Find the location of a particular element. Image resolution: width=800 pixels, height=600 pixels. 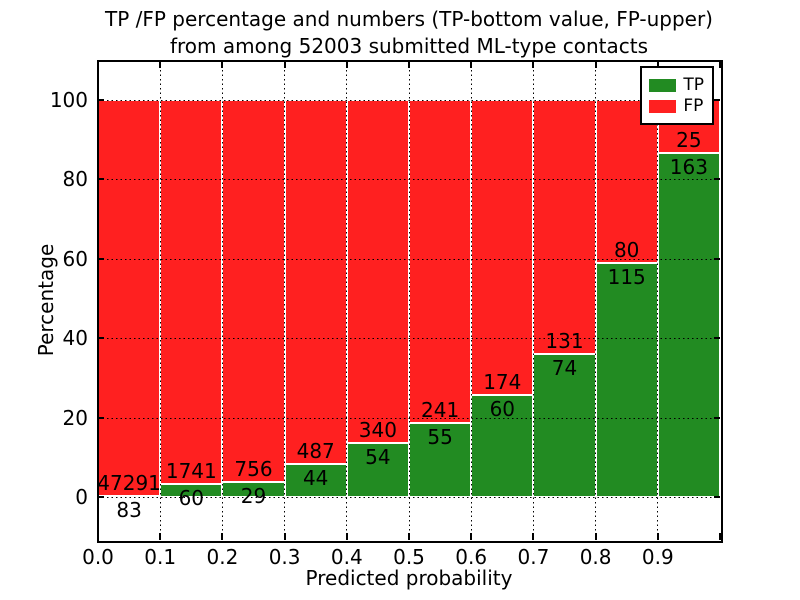

tp-count-label: 115 is located at coordinates (626, 276).